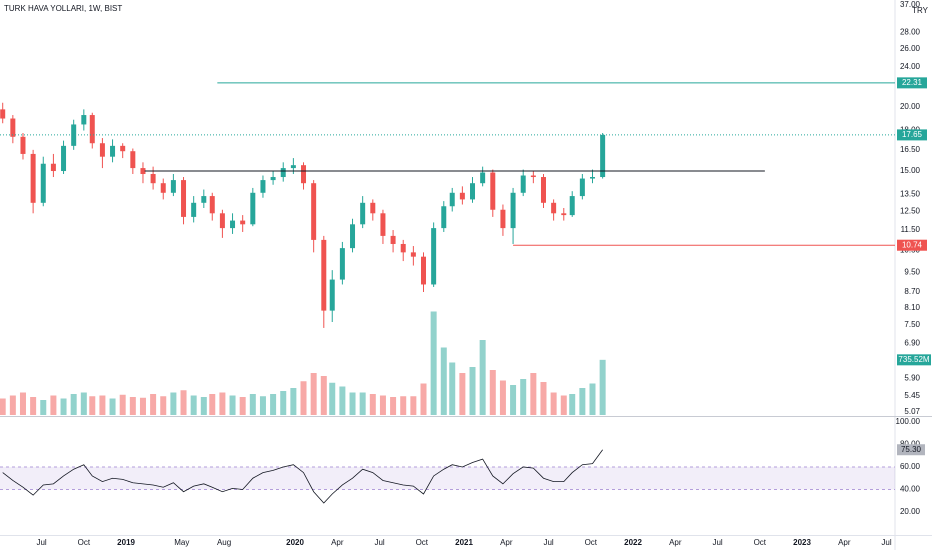 This screenshot has height=550, width=932. I want to click on currency: TRY, so click(920, 10).